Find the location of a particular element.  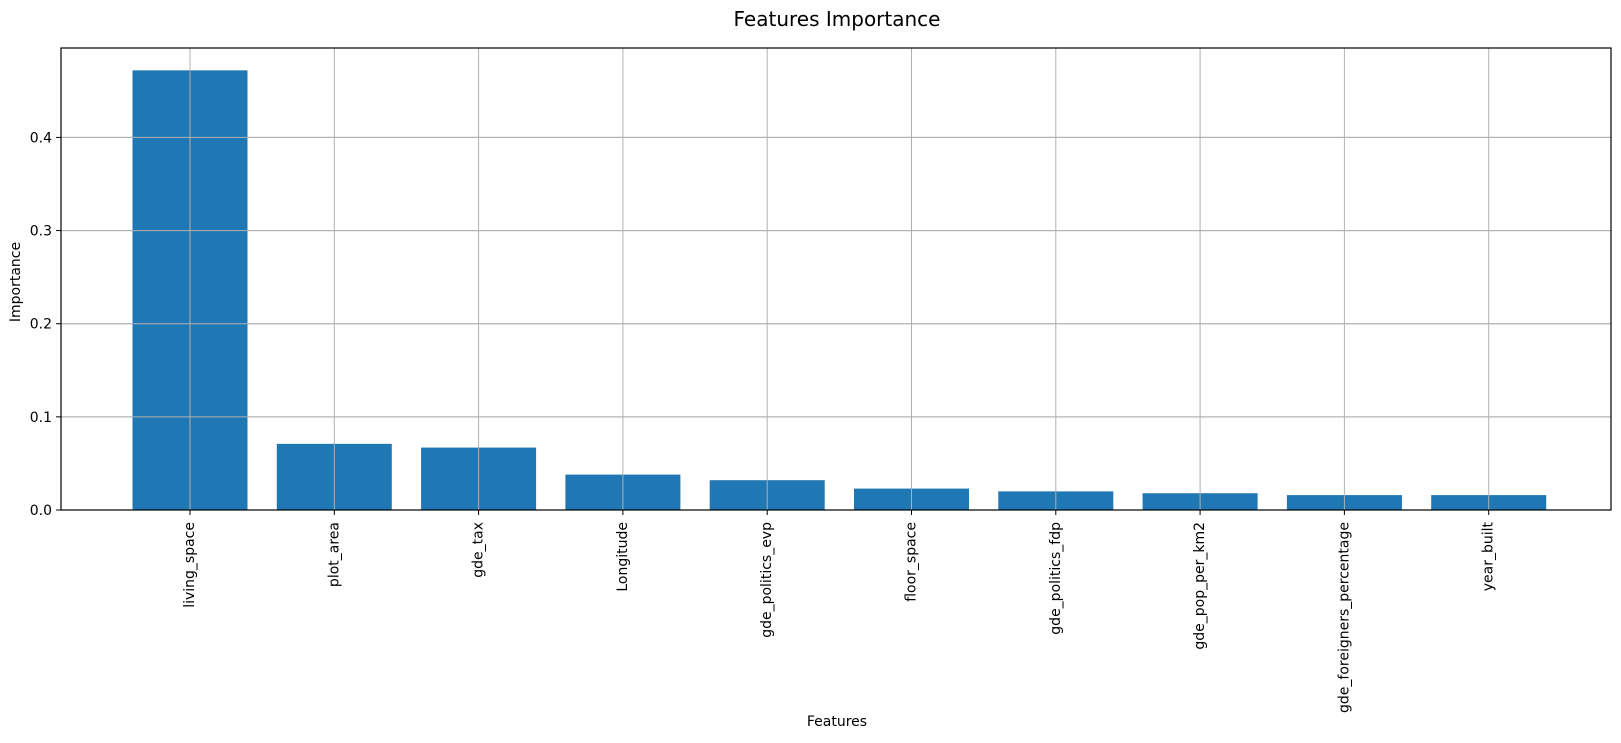

y-tick-label: 0.3 is located at coordinates (41, 232).